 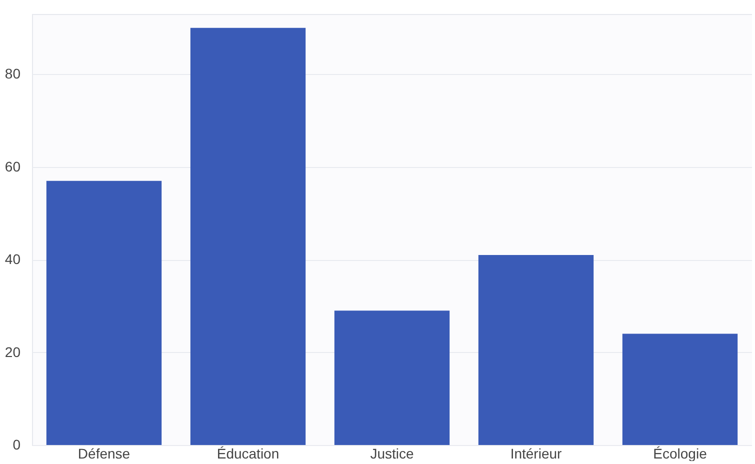 What do you see at coordinates (12, 166) in the screenshot?
I see `y-tick-label: 60` at bounding box center [12, 166].